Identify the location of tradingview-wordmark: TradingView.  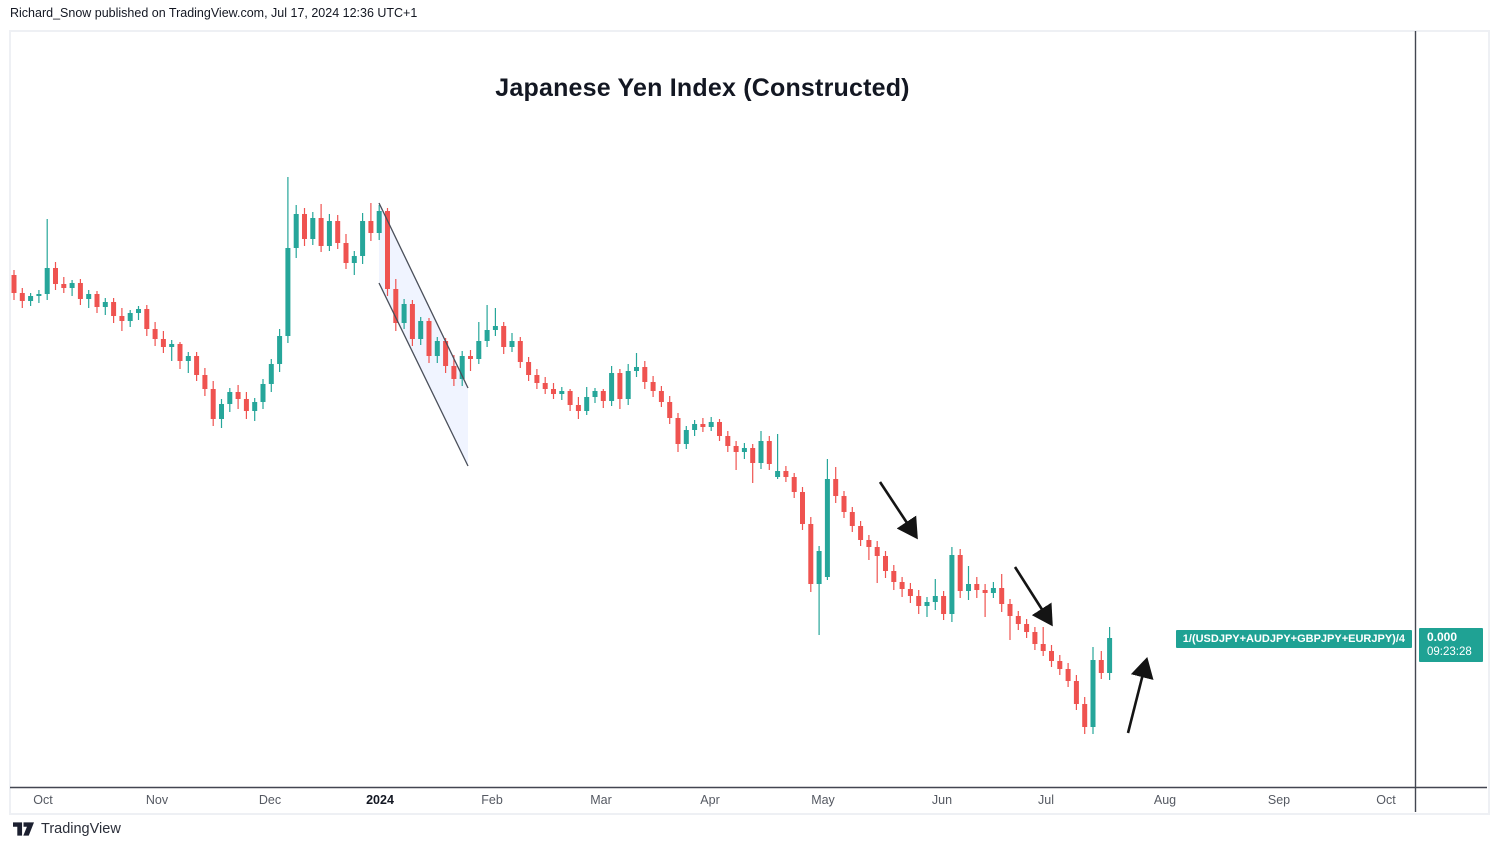
(81, 829).